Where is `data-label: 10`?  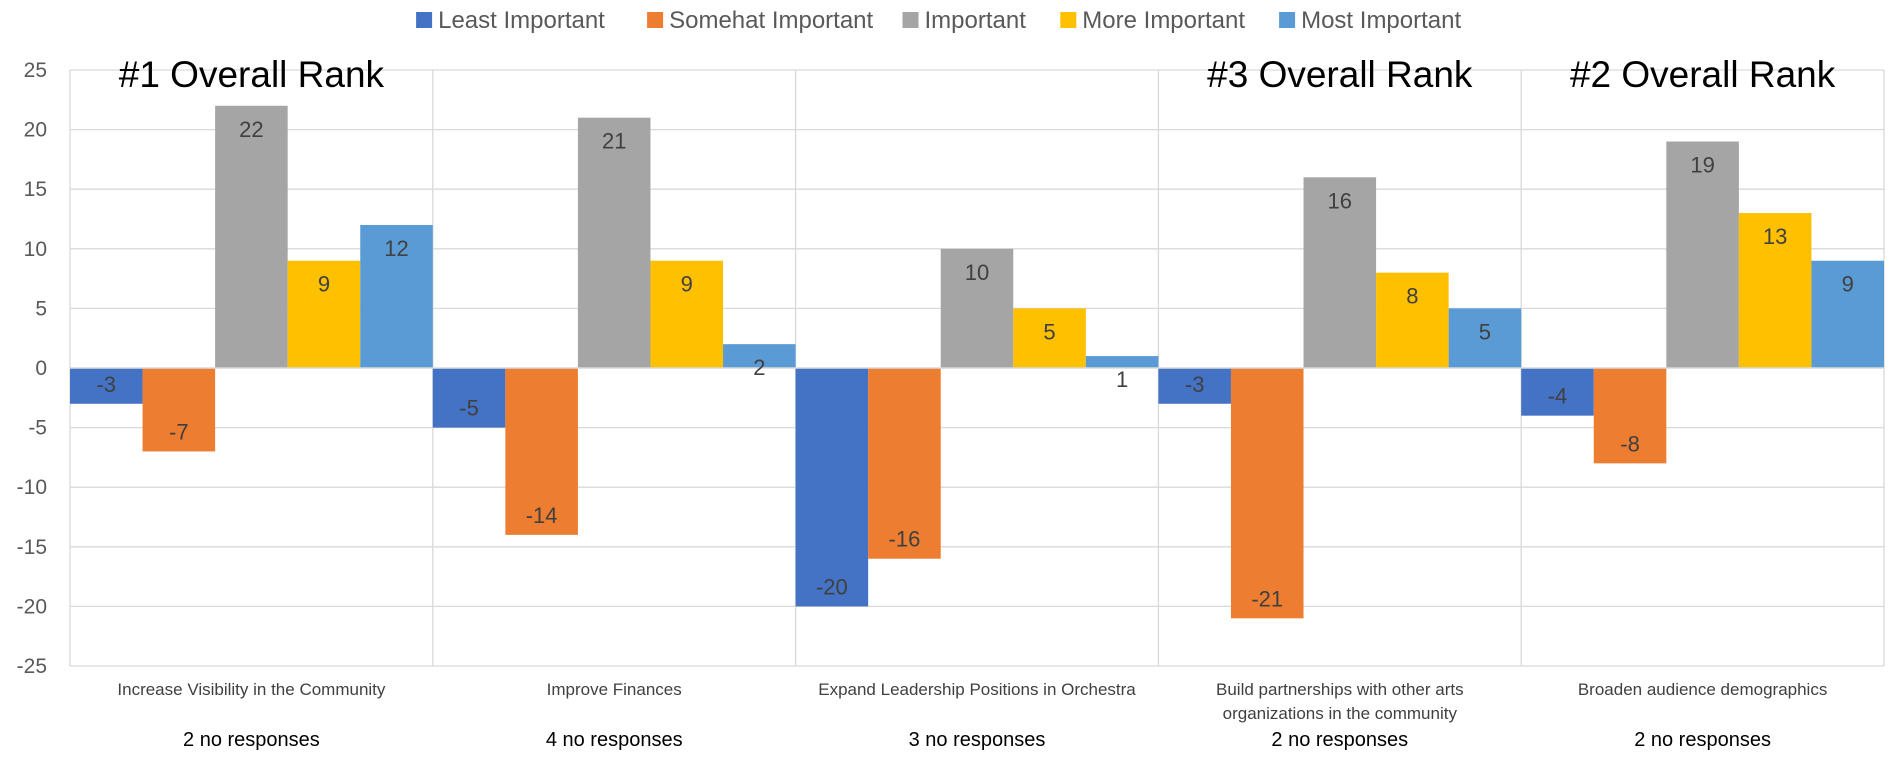
data-label: 10 is located at coordinates (977, 272).